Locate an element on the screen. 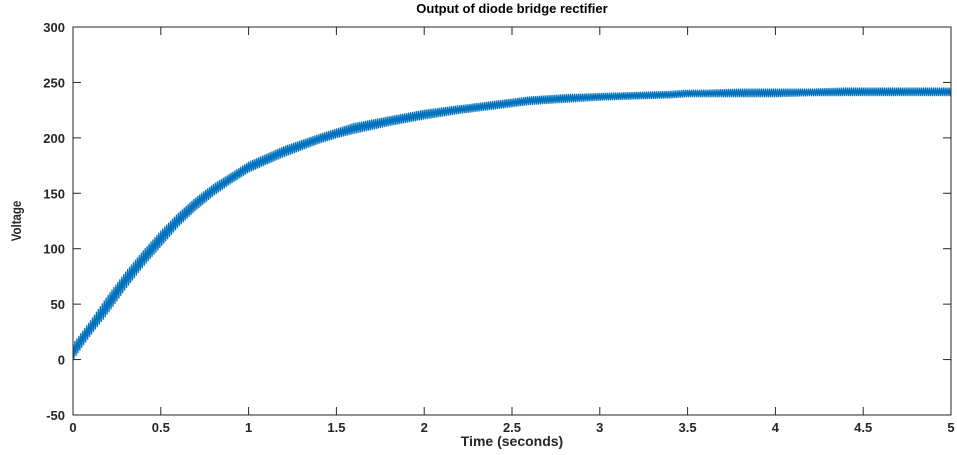  x-tick-label: 1 is located at coordinates (248, 427).